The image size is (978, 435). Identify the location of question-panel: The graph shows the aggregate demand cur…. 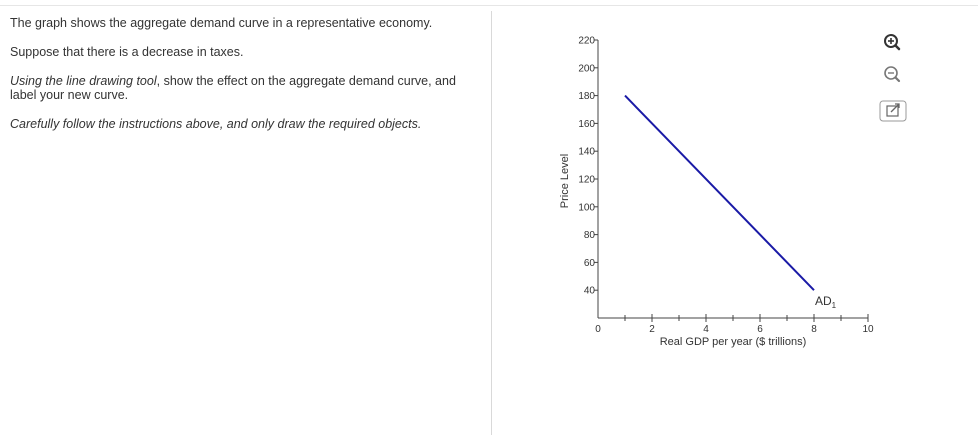
(245, 81).